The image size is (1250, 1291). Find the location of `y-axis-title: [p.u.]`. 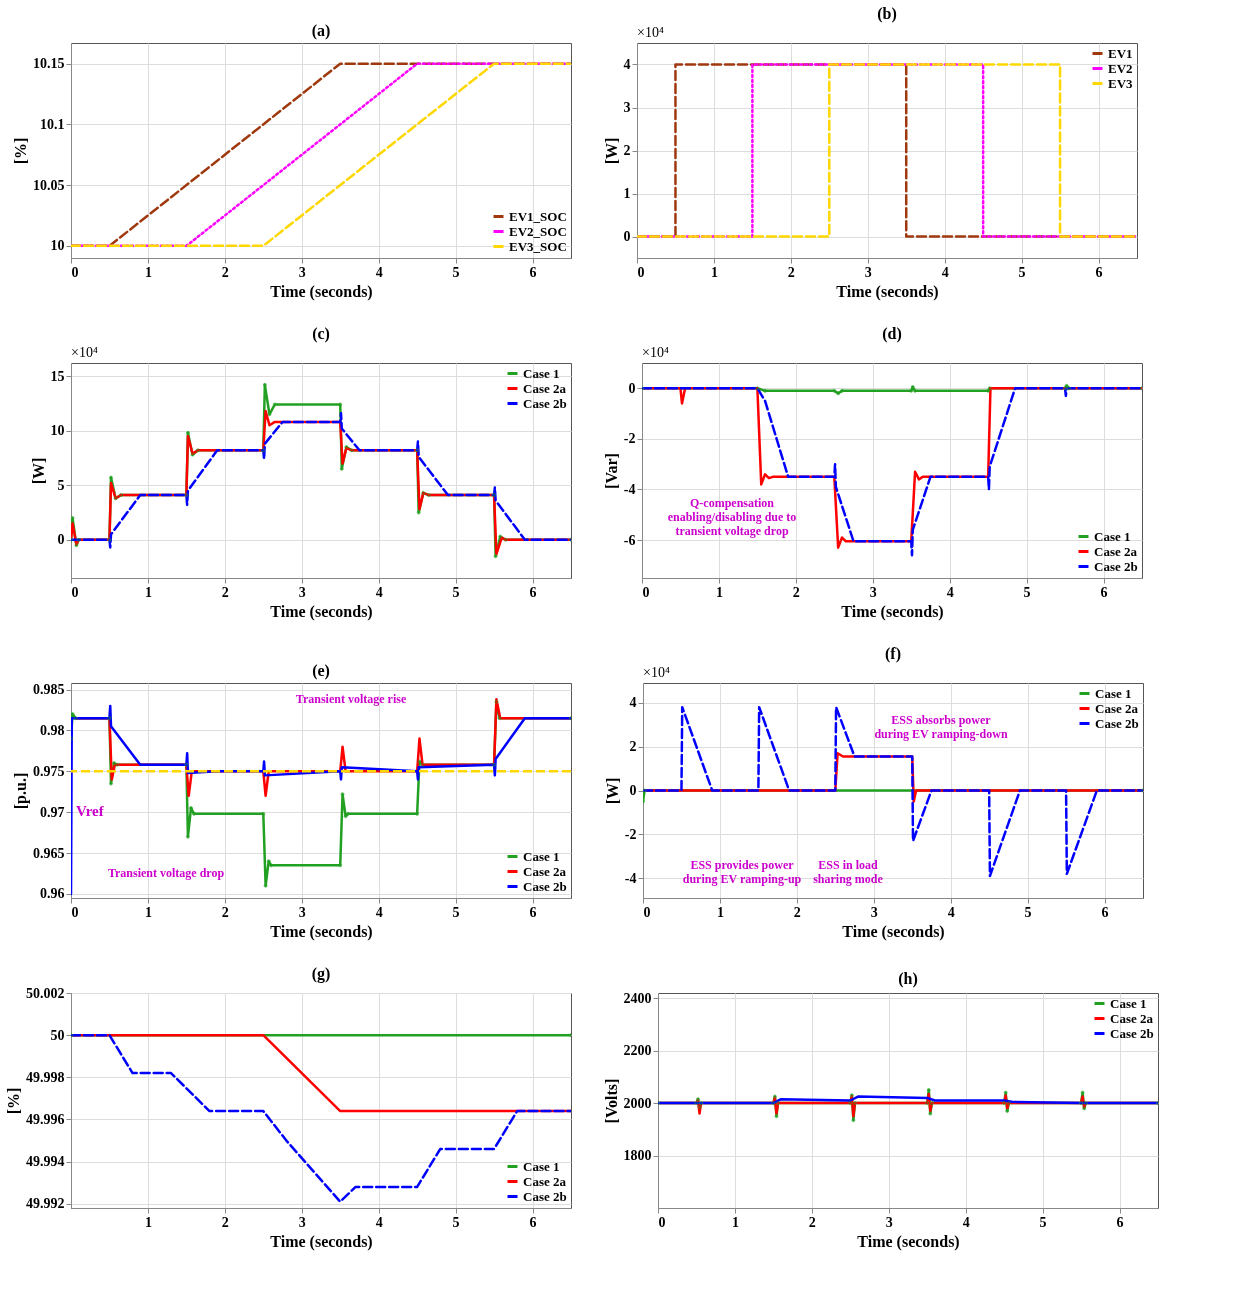

y-axis-title: [p.u.] is located at coordinates (21, 791).